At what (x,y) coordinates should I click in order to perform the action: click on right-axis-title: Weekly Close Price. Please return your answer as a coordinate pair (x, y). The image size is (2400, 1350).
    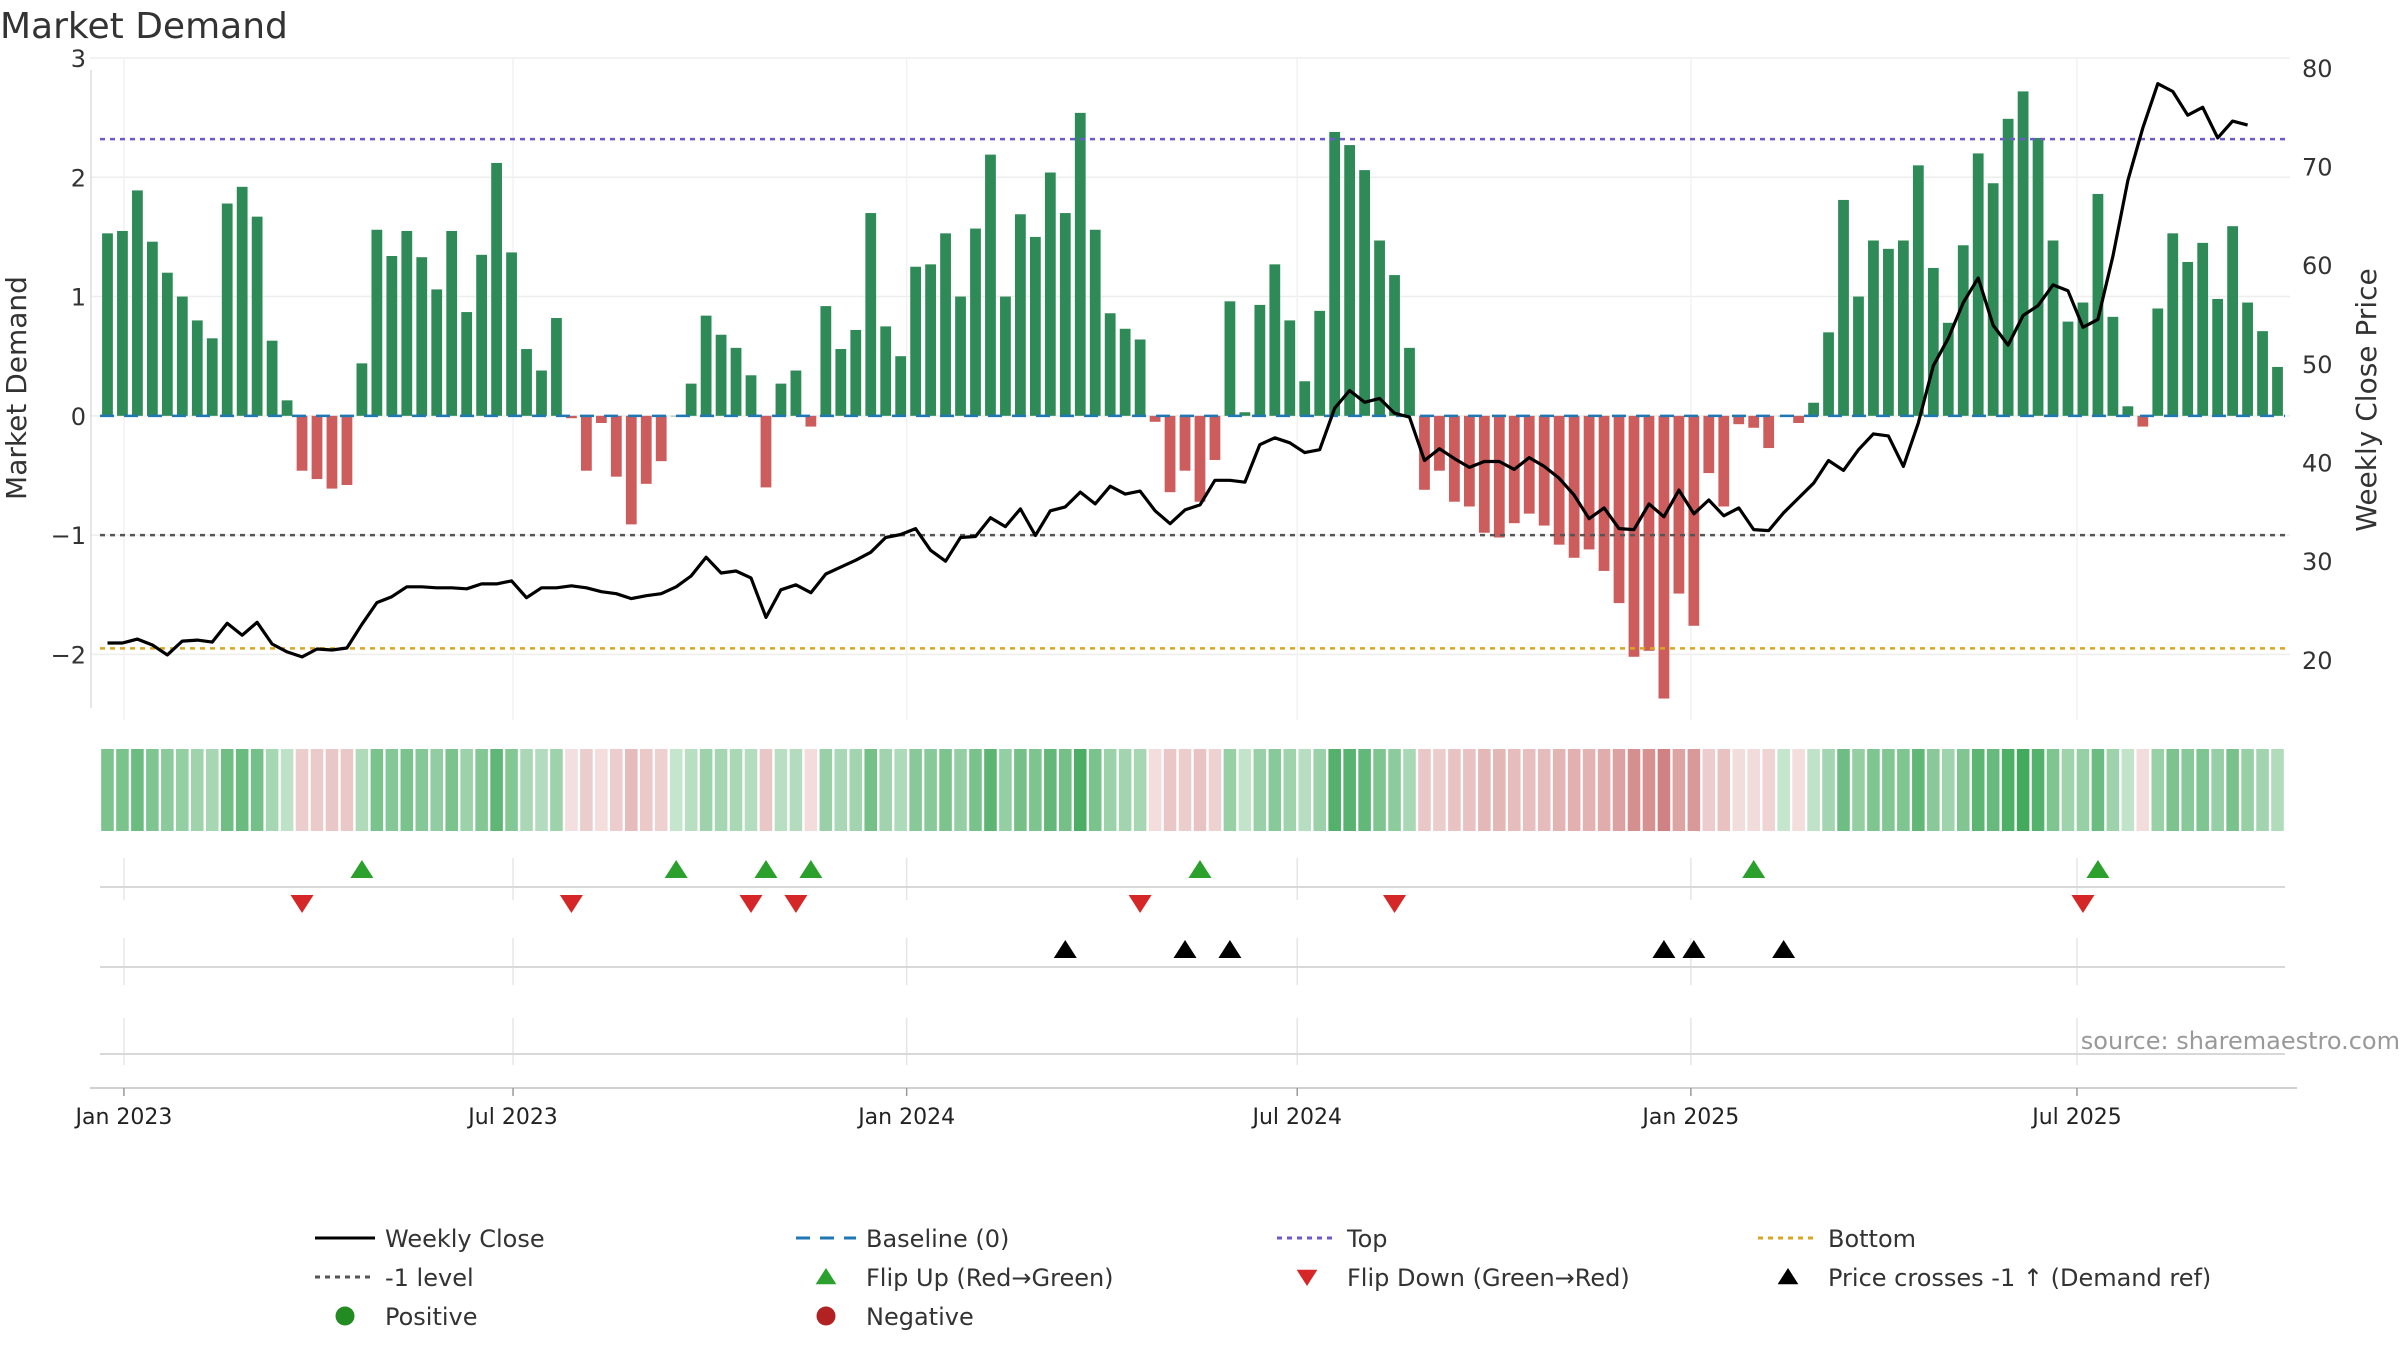
    Looking at the image, I should click on (2366, 399).